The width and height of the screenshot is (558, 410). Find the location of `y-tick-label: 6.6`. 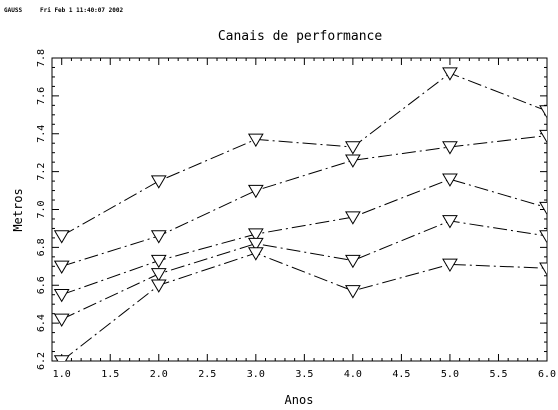

y-tick-label: 6.6 is located at coordinates (41, 285).